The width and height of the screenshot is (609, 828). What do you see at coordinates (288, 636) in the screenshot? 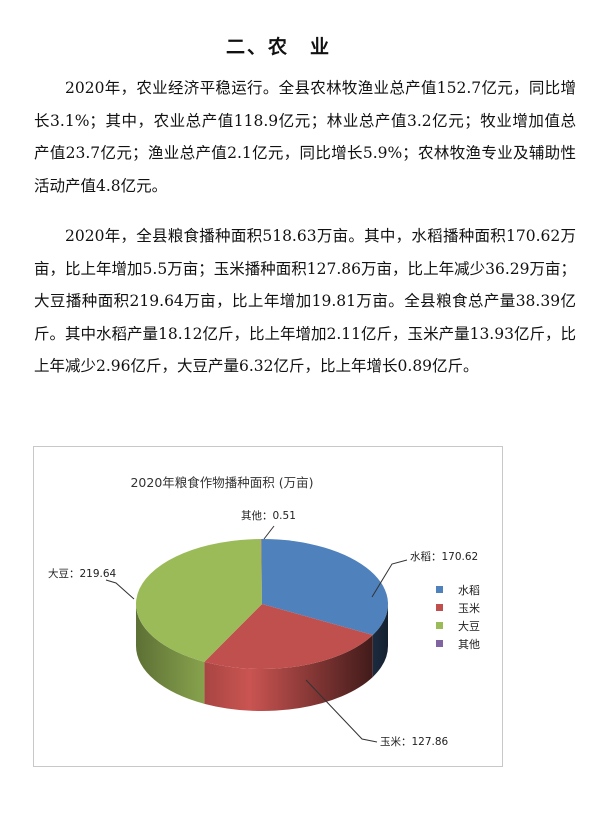
I see `pie-slice-corn` at bounding box center [288, 636].